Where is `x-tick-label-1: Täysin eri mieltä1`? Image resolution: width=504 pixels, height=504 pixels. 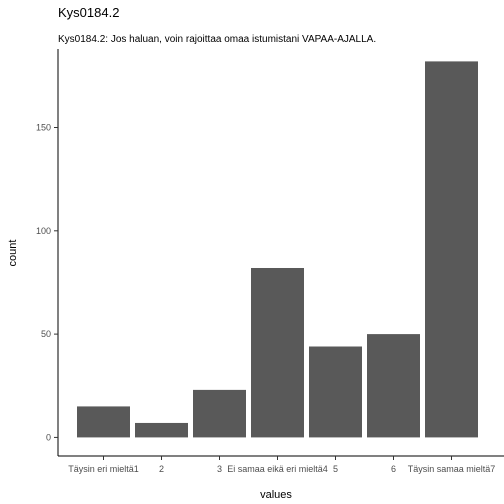 x-tick-label-1: Täysin eri mieltä1 is located at coordinates (103, 469).